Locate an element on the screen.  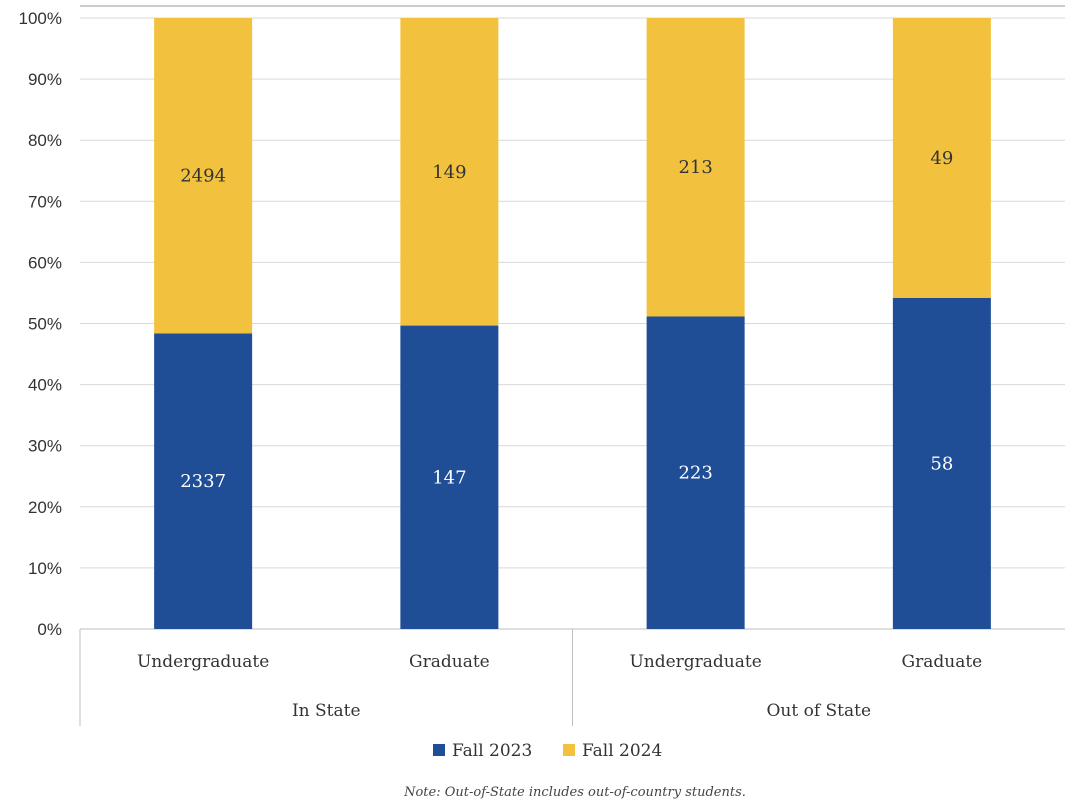
data-label: 213 is located at coordinates (695, 167).